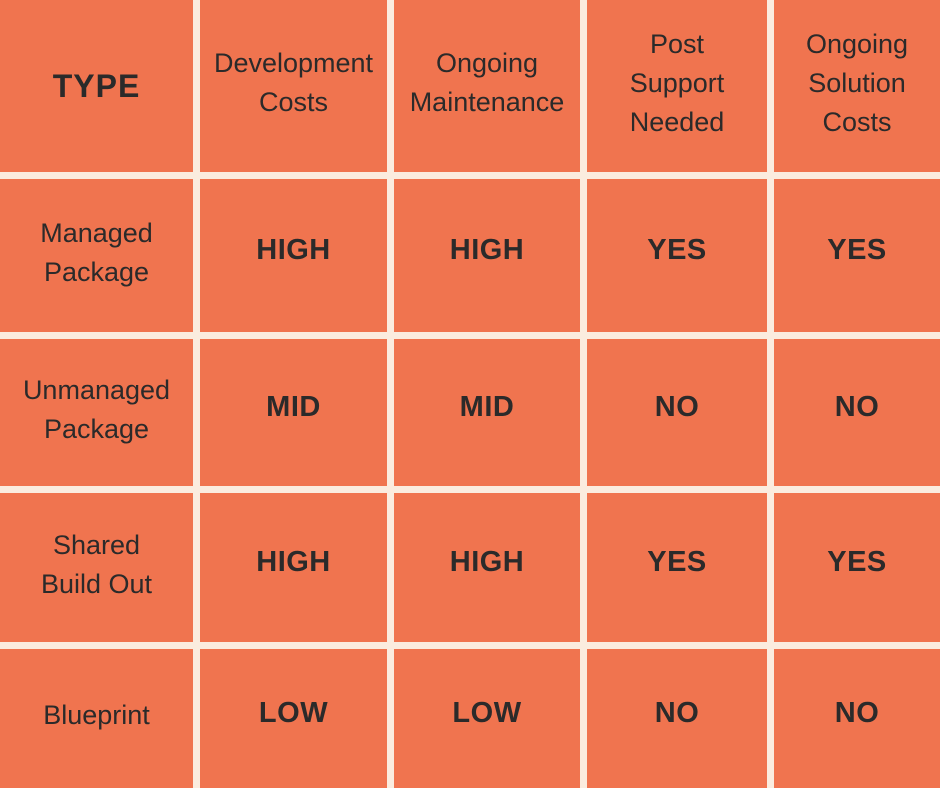  Describe the element at coordinates (677, 718) in the screenshot. I see `cell-blueprint-post-support: NO` at that location.